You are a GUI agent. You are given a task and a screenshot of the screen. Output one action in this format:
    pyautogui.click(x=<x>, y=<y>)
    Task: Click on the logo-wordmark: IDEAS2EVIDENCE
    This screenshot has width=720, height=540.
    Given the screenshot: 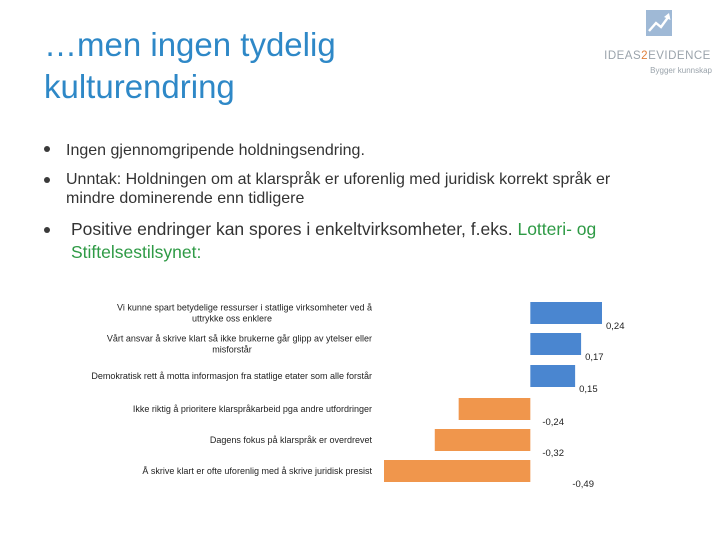 What is the action you would take?
    pyautogui.click(x=657, y=56)
    